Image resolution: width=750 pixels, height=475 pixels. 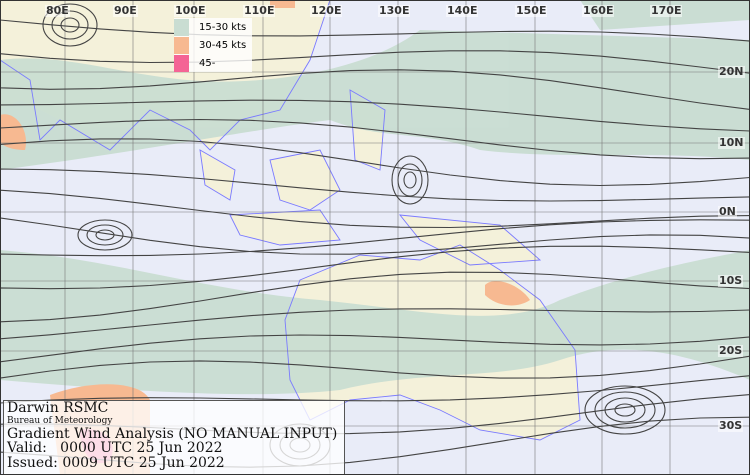 What do you see at coordinates (462, 10) in the screenshot?
I see `longitude-label: 140E` at bounding box center [462, 10].